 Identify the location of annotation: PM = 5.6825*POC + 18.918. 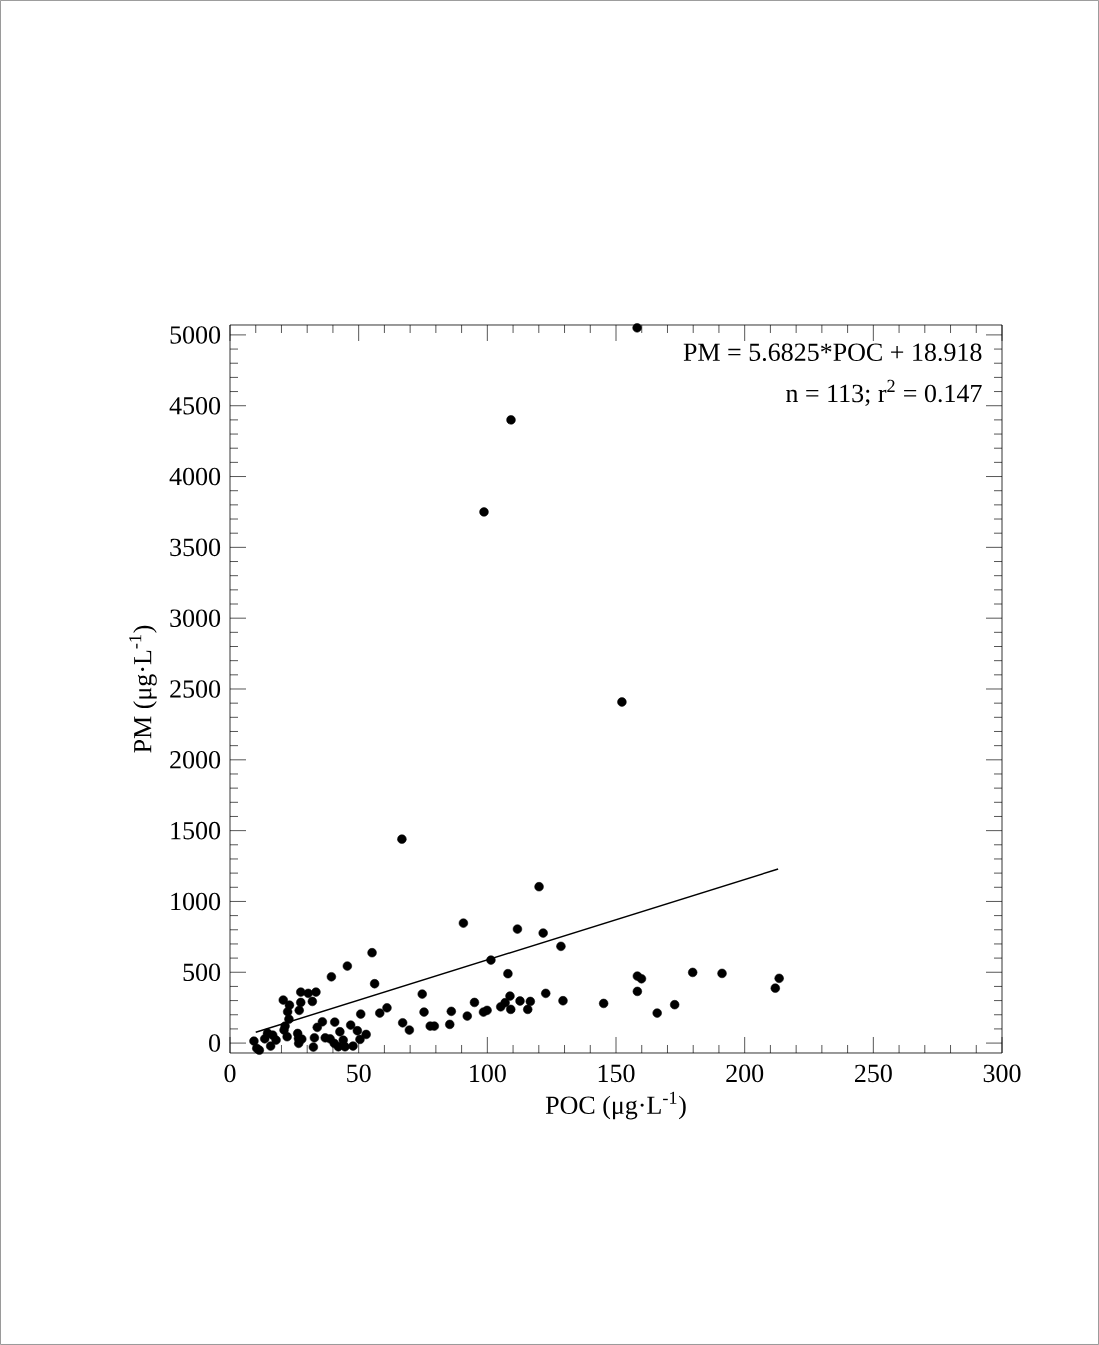
(832, 352).